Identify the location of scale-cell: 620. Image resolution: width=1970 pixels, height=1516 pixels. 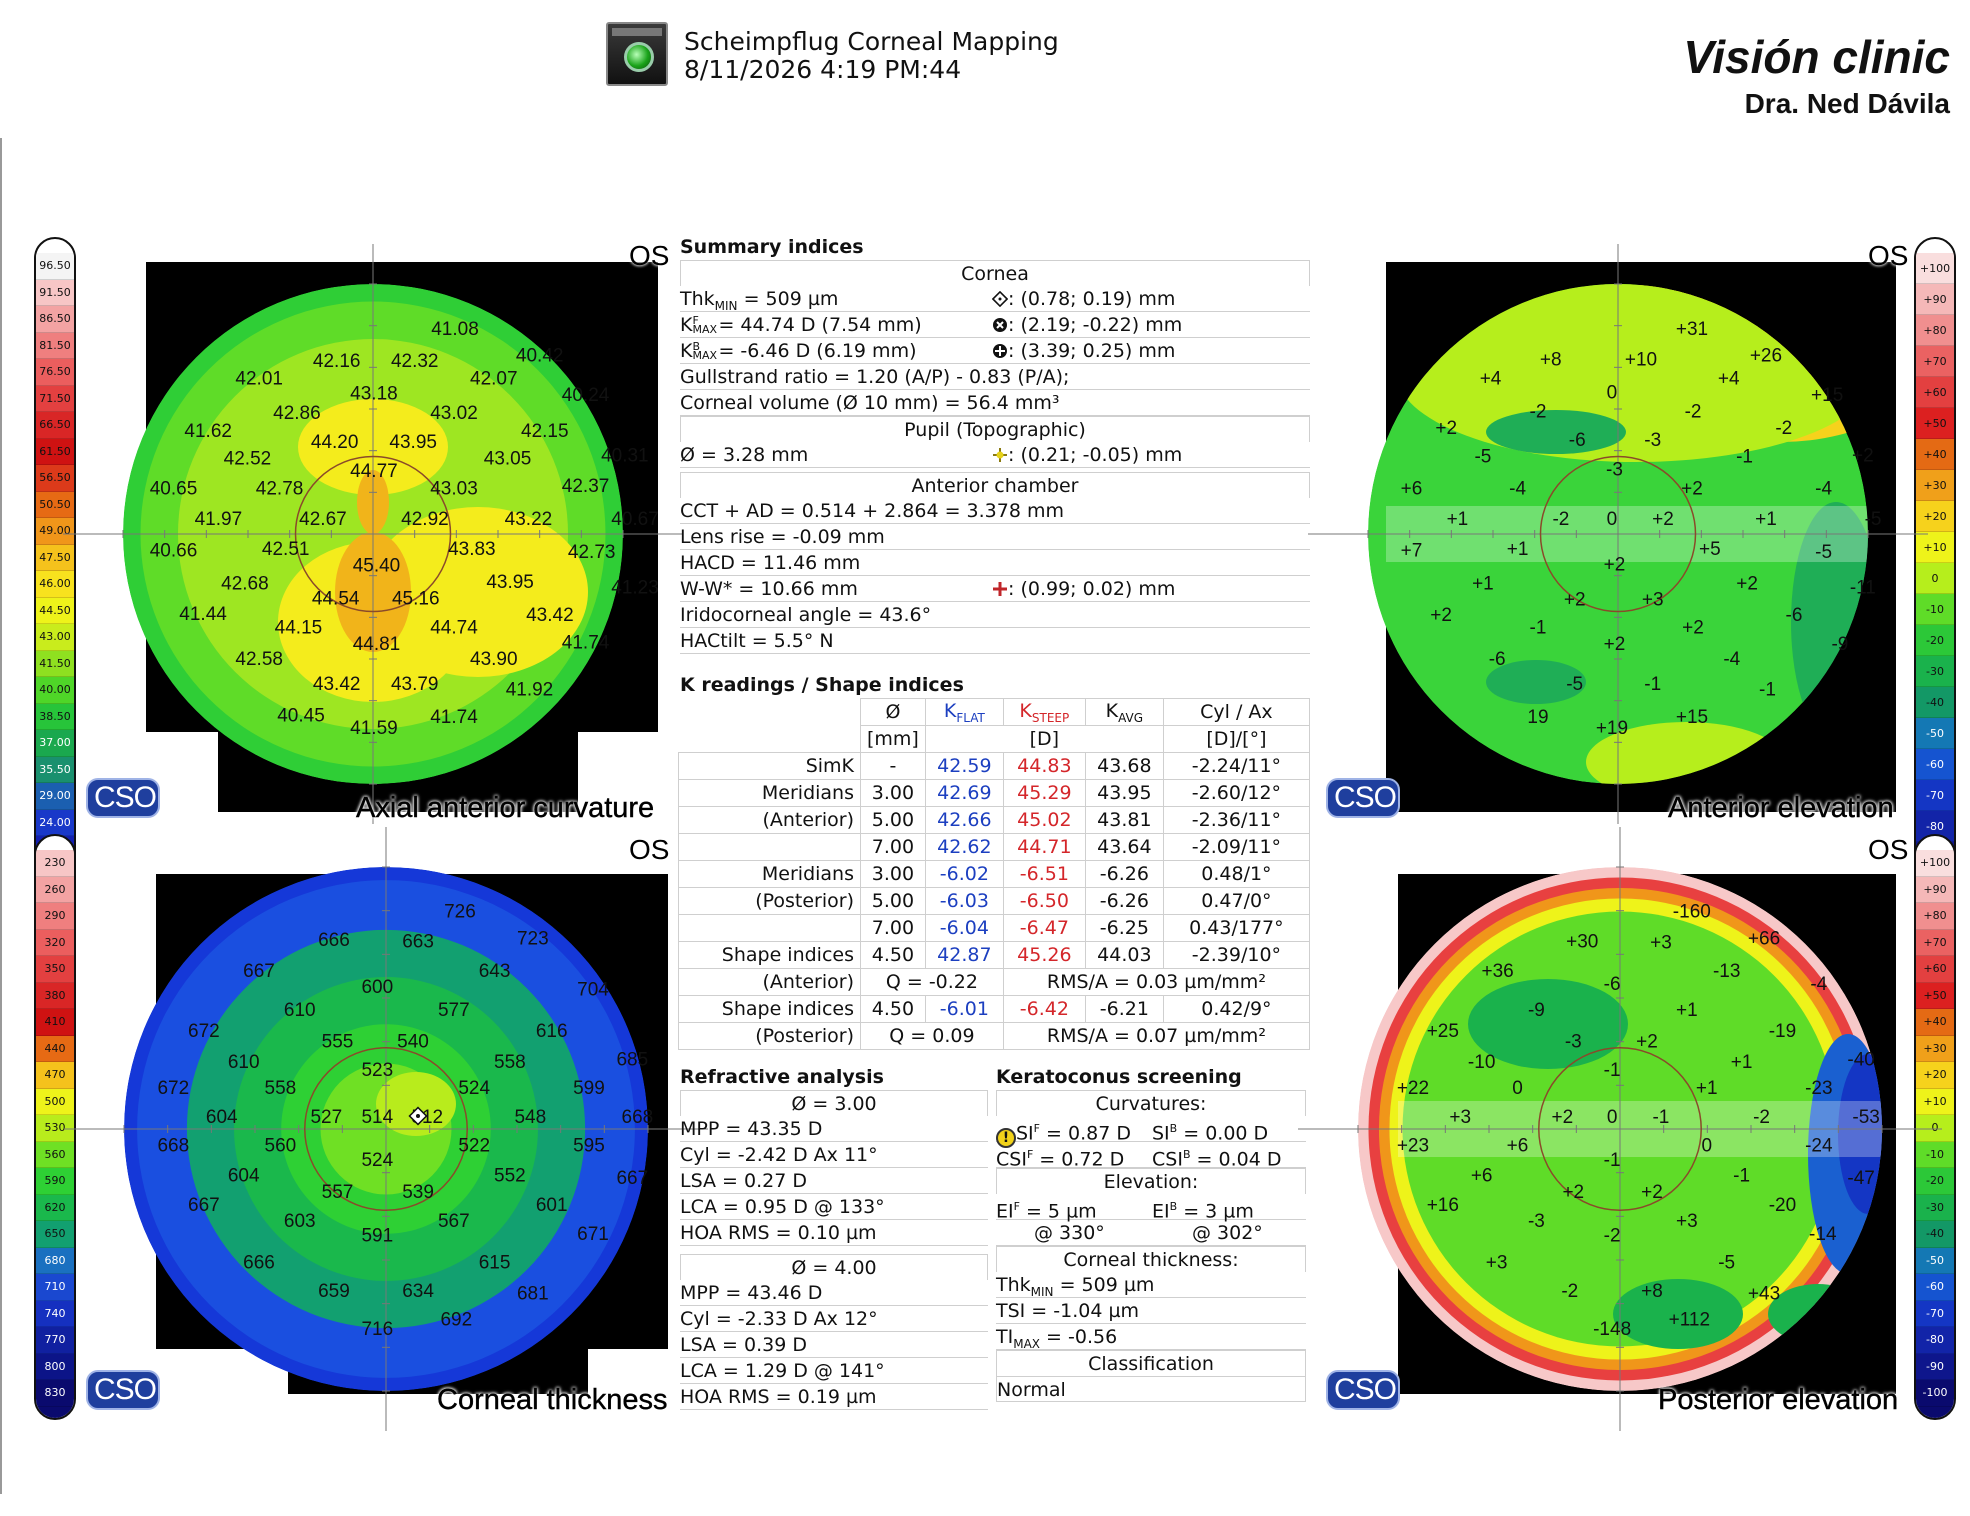
(55, 1207).